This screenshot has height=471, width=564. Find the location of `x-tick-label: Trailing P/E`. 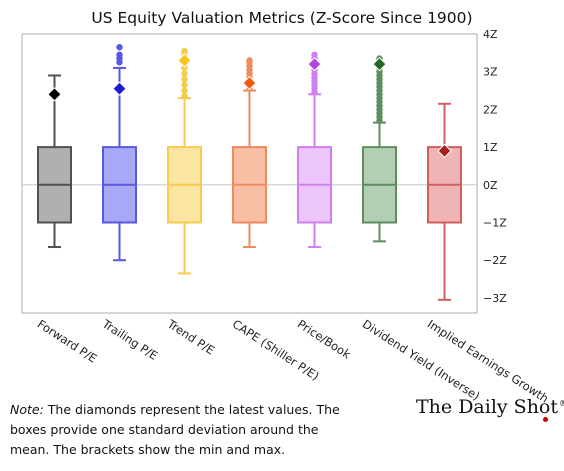

x-tick-label: Trailing P/E is located at coordinates (129, 339).